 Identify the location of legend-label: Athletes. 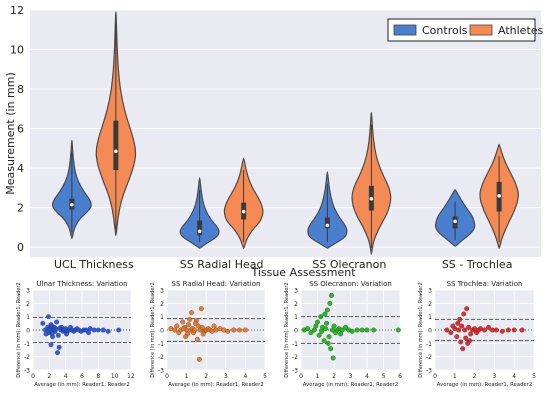
(521, 30).